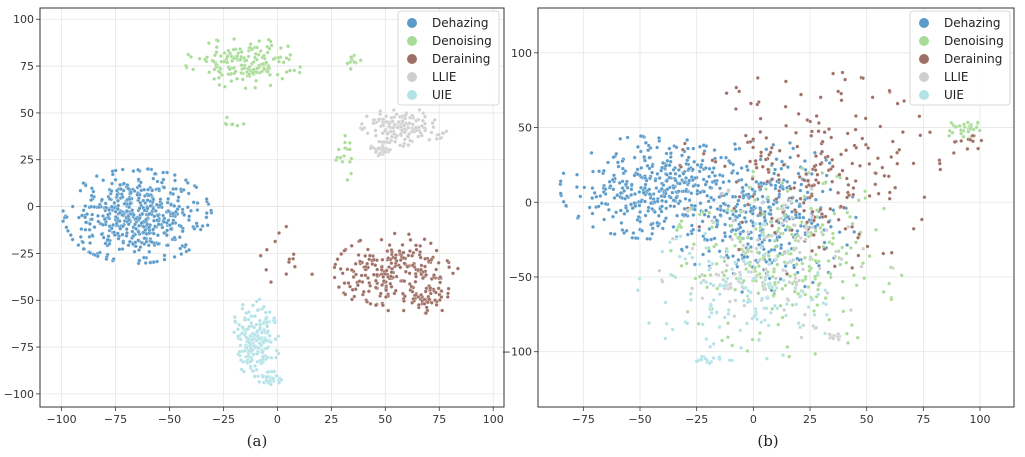 The image size is (1025, 457). What do you see at coordinates (924, 23) in the screenshot?
I see `legend-marker-dehazing` at bounding box center [924, 23].